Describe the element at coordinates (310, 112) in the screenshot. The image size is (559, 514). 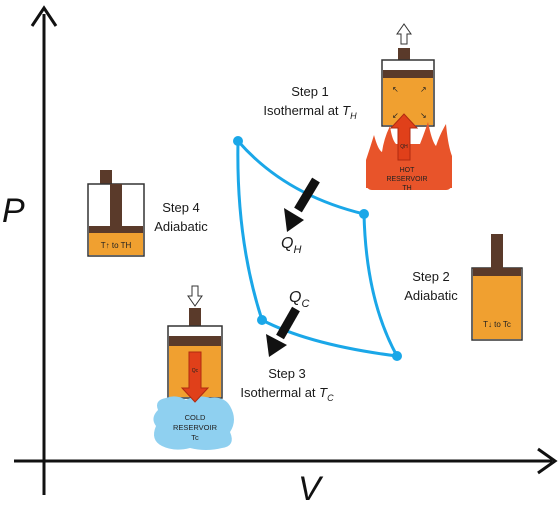
I see `svg-text: Isothermal at TH` at that location.